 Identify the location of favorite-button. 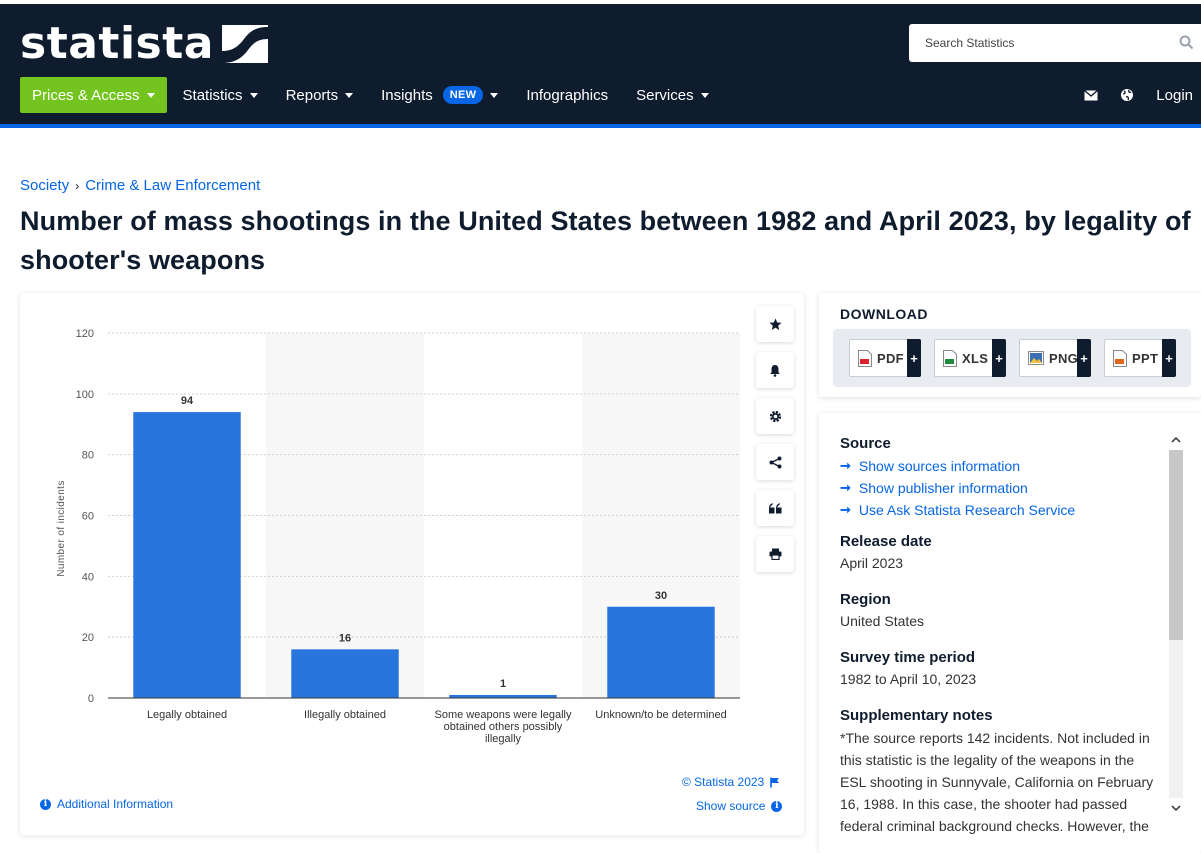
(775, 324).